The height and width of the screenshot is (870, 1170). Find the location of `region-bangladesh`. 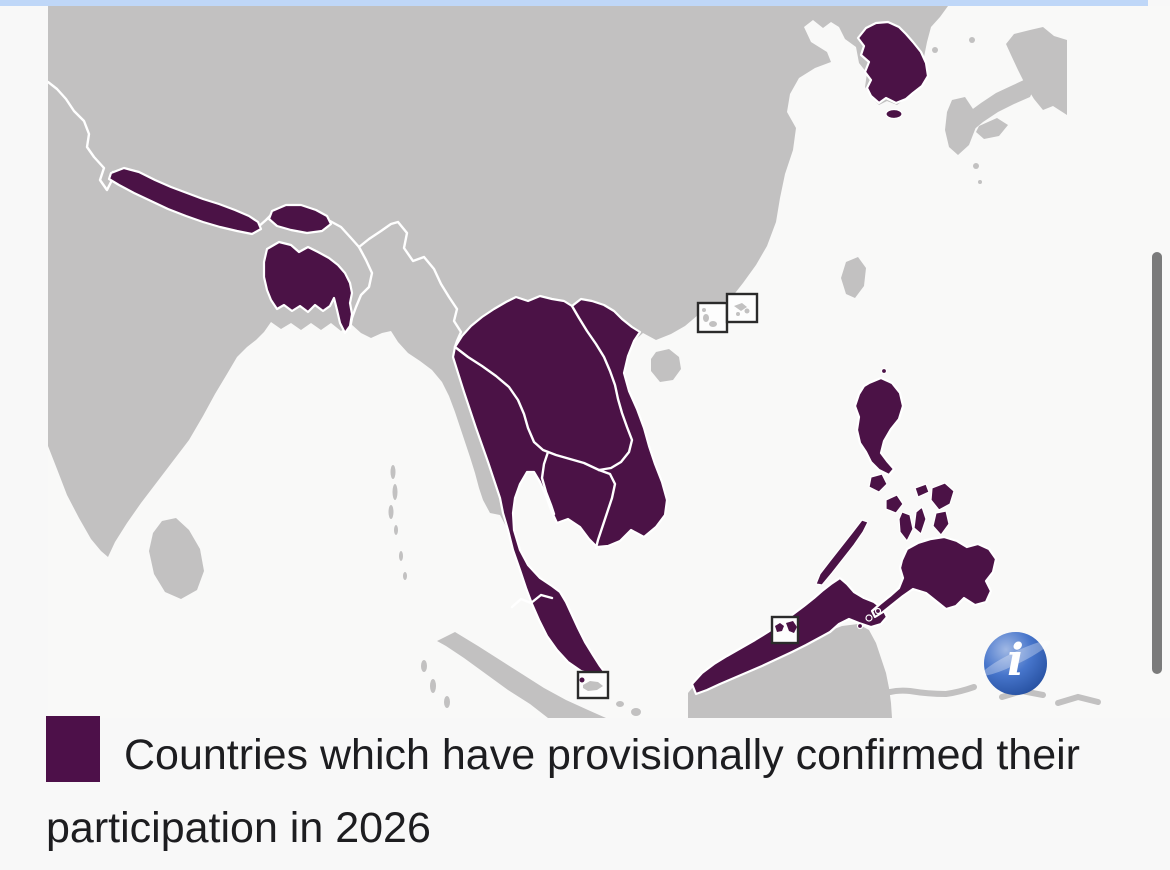

region-bangladesh is located at coordinates (308, 287).